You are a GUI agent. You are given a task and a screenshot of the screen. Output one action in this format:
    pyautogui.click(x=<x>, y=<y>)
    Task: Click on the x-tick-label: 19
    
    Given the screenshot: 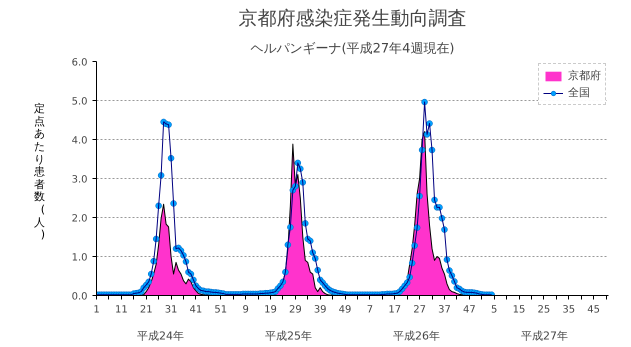 What is the action you would take?
    pyautogui.click(x=270, y=310)
    